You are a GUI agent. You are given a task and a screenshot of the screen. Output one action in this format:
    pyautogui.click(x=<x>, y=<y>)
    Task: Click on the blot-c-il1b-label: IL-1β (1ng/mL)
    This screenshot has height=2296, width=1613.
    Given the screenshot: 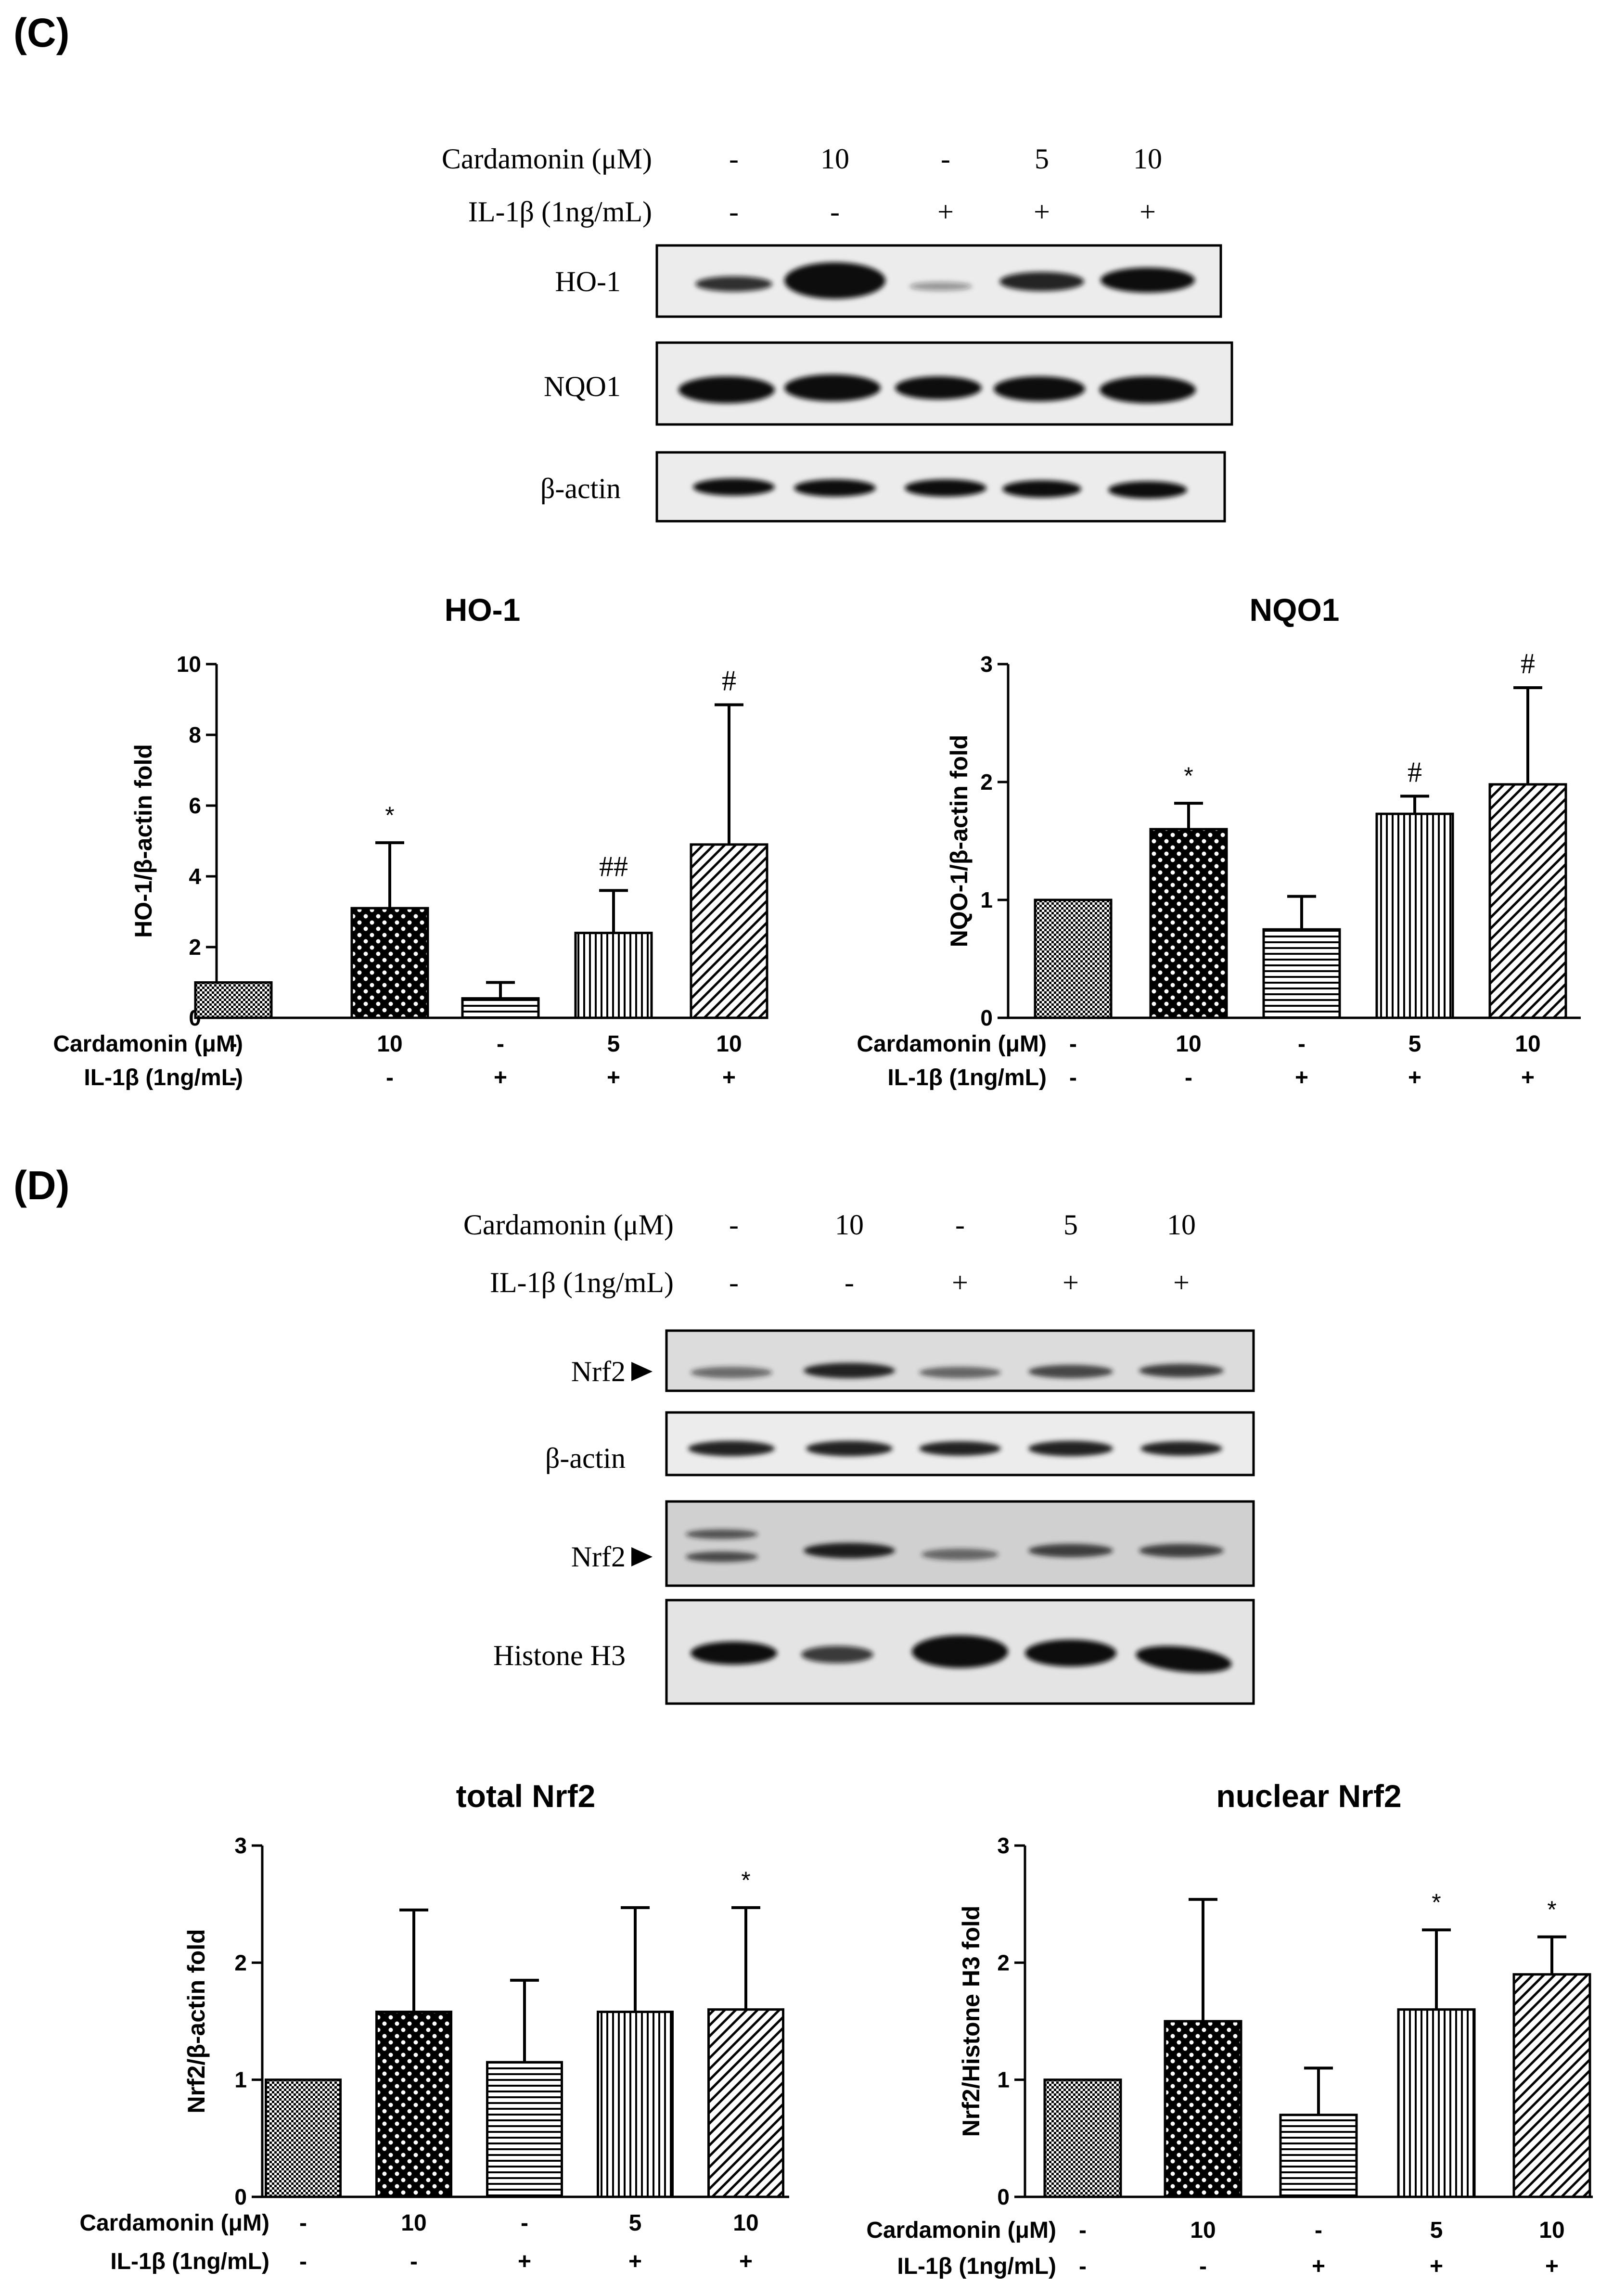 What is the action you would take?
    pyautogui.click(x=560, y=212)
    